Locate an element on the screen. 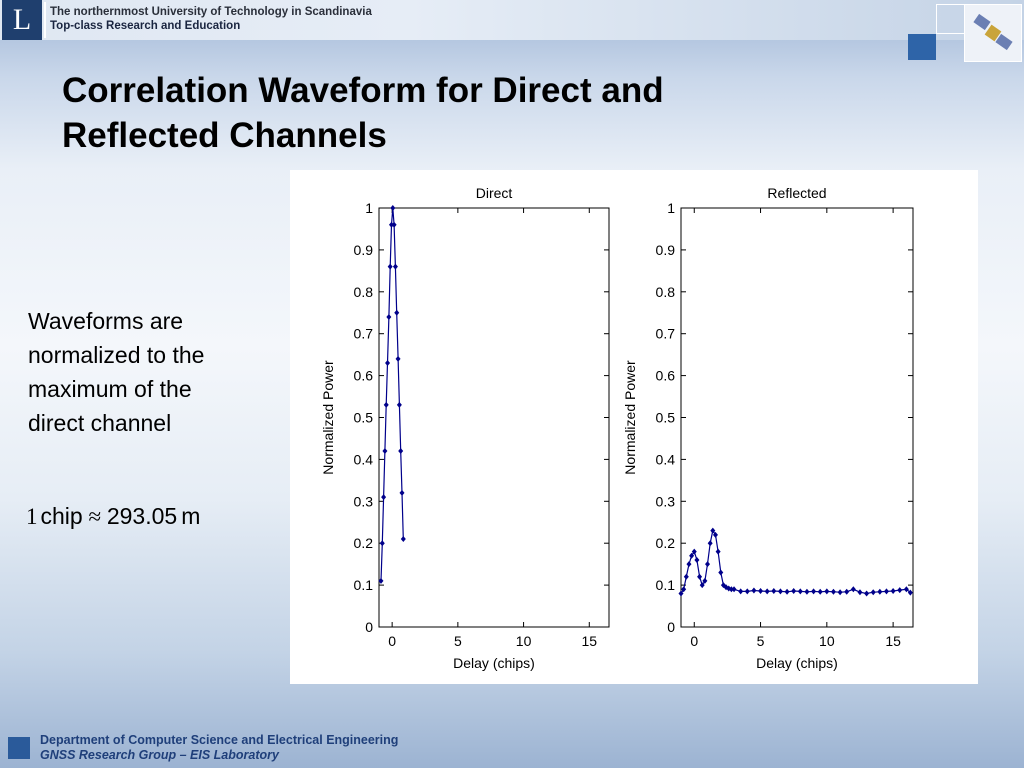  formula-unit-chip: chip is located at coordinates (61, 516).